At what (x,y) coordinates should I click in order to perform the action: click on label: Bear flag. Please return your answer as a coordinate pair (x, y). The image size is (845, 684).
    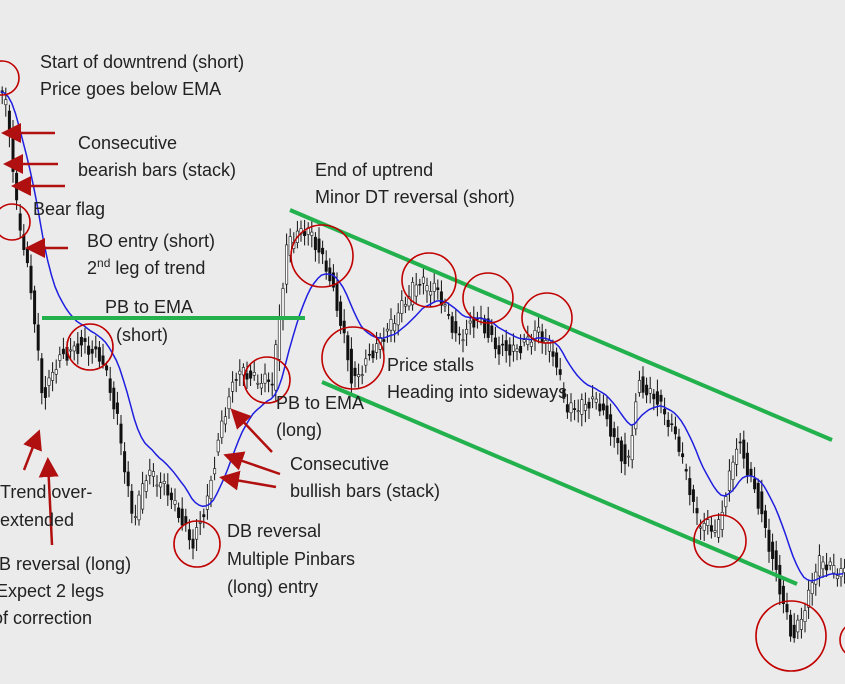
    Looking at the image, I should click on (69, 209).